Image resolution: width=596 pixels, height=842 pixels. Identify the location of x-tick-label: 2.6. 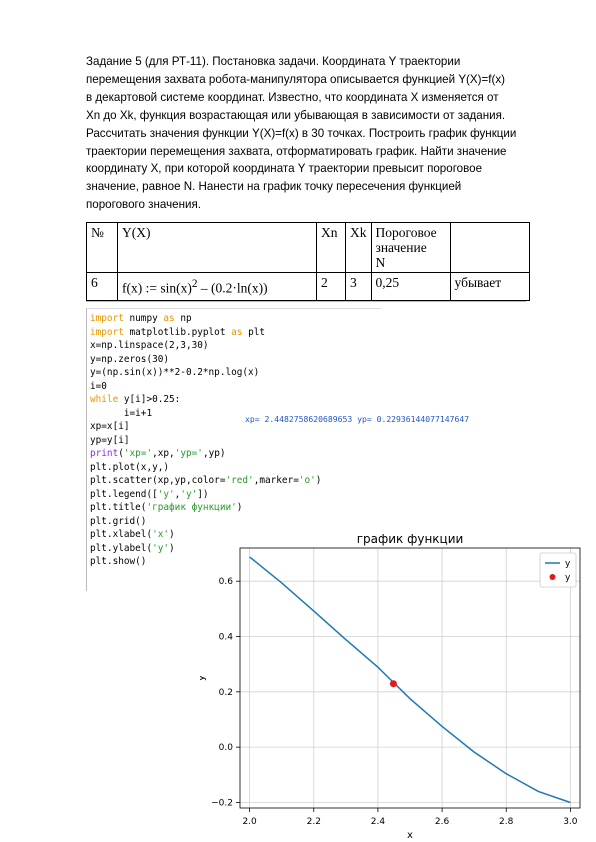
(442, 822).